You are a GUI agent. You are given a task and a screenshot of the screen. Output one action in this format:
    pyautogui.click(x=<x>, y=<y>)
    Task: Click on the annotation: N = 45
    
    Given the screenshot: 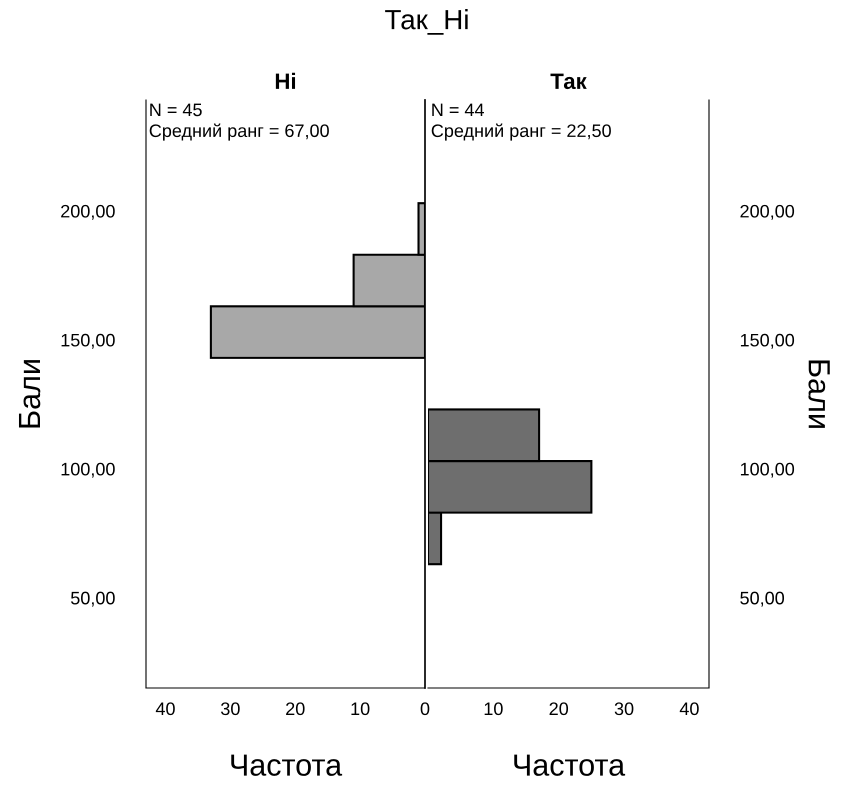 What is the action you would take?
    pyautogui.click(x=176, y=110)
    